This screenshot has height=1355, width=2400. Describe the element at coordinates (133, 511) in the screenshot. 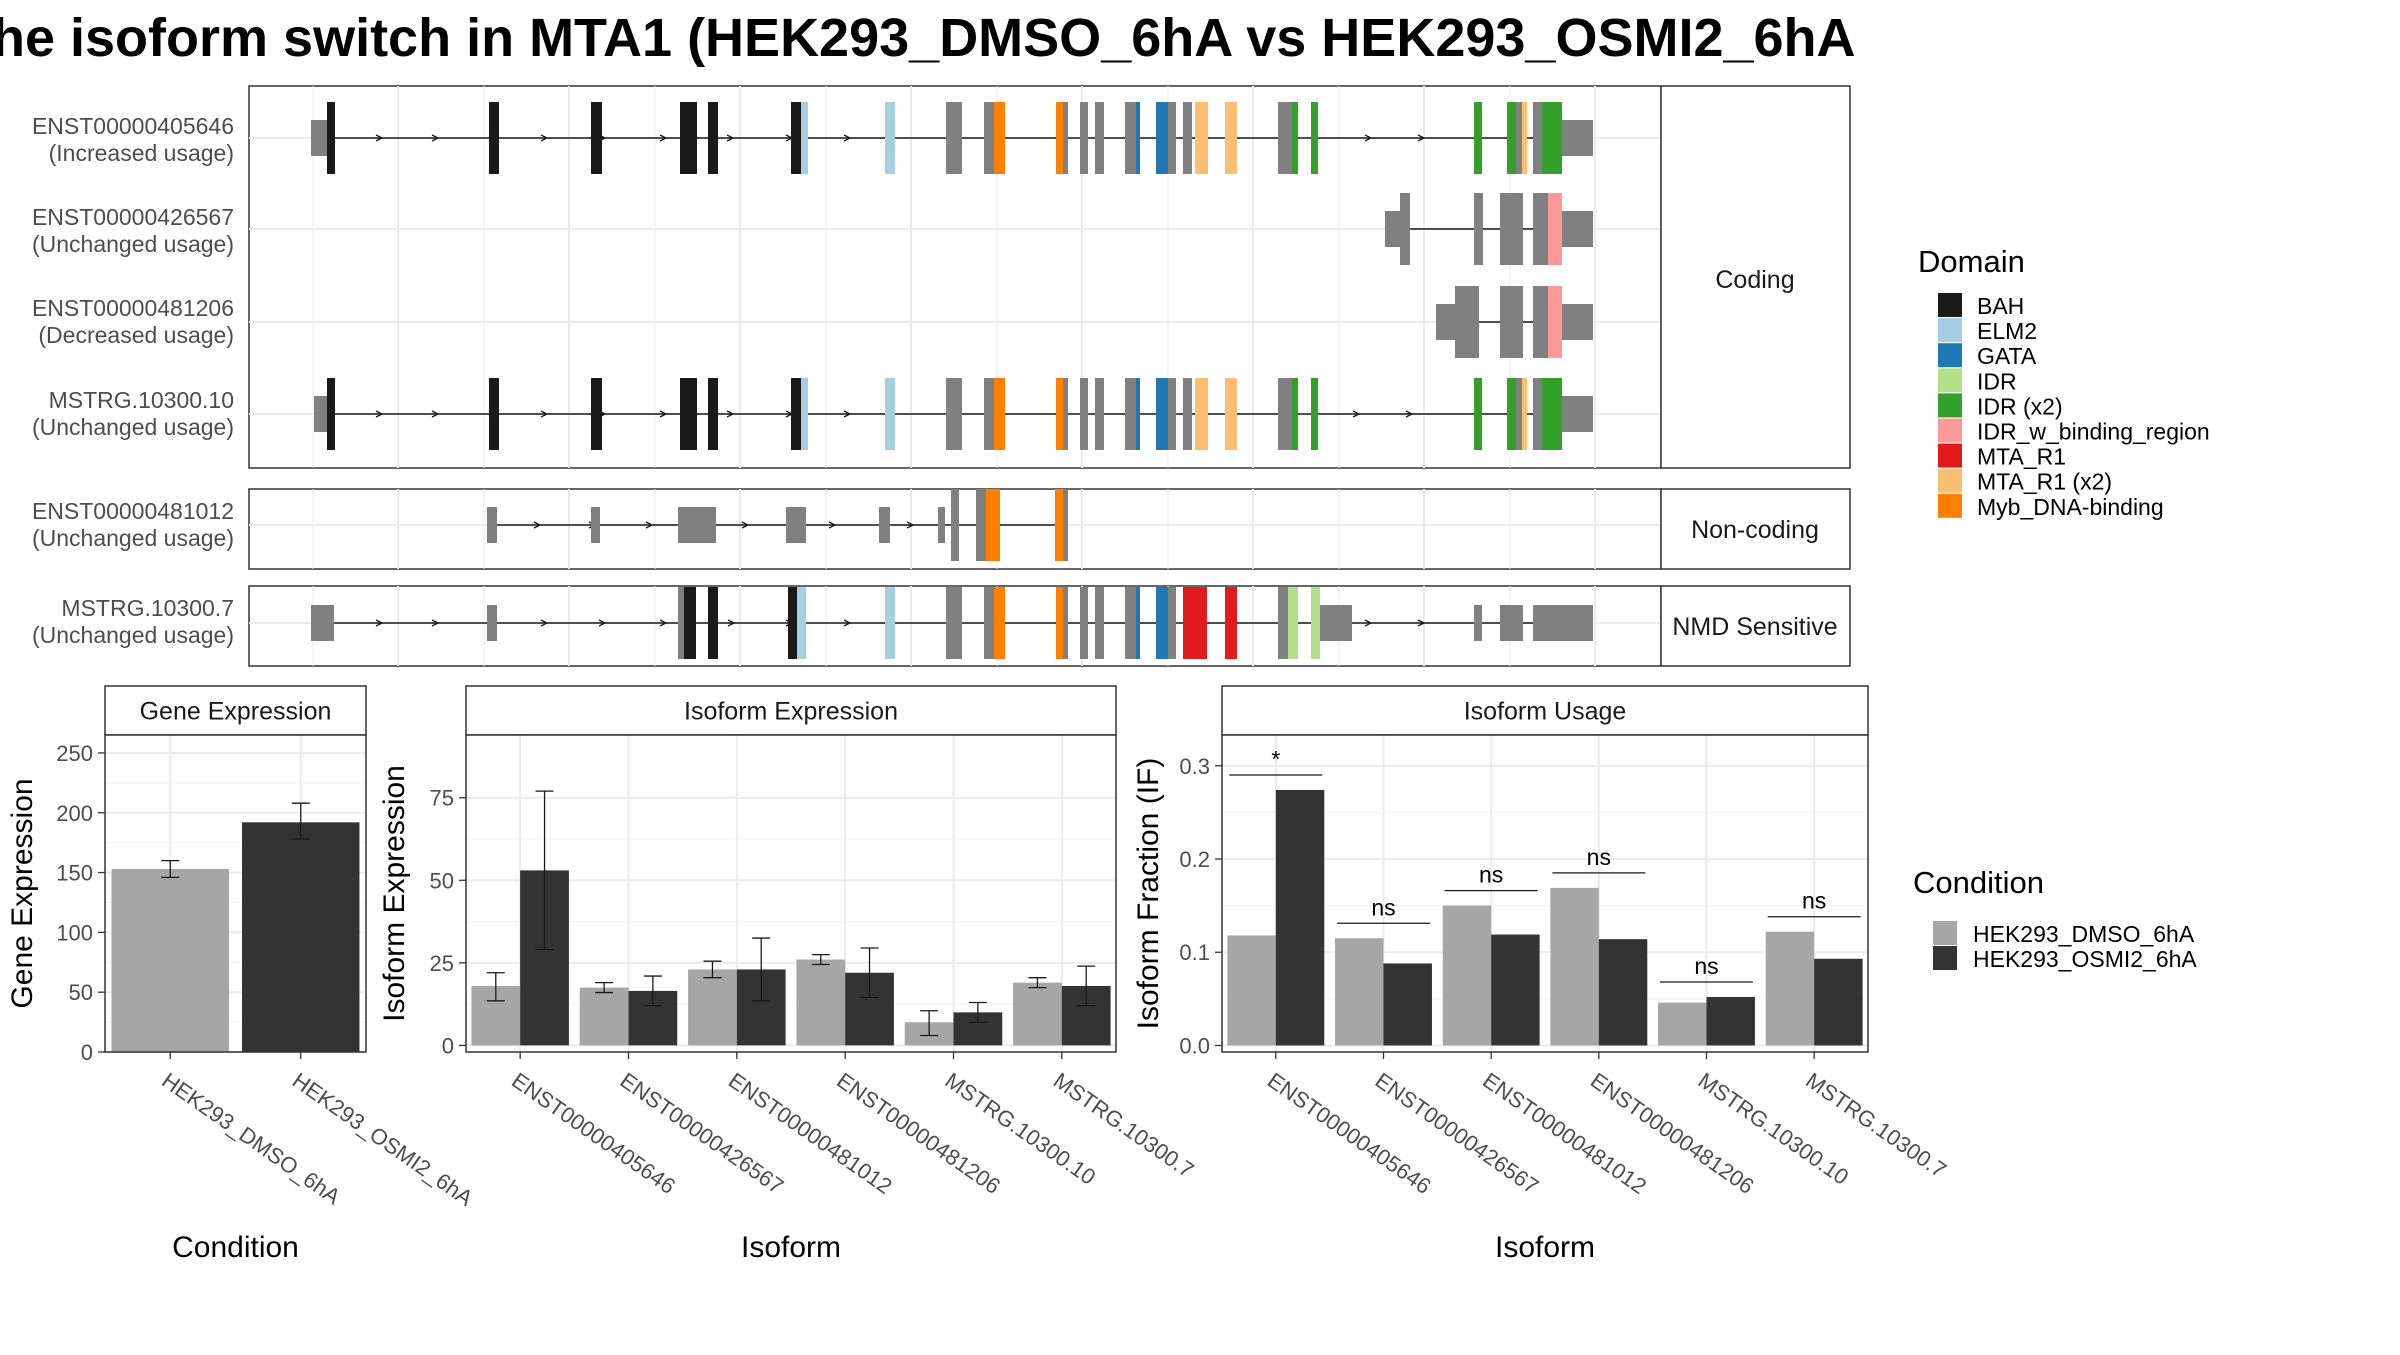

I see `row-label-id: ENST00000481012` at that location.